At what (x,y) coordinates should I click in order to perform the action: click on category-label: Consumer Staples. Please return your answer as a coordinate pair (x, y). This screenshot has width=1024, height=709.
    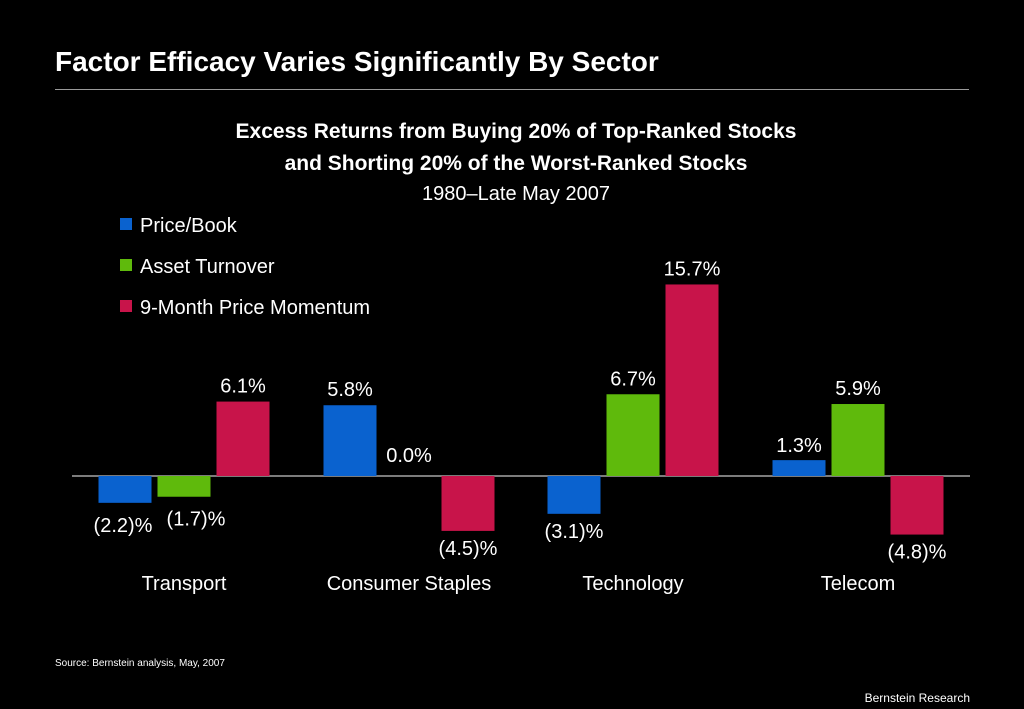
    Looking at the image, I should click on (409, 584).